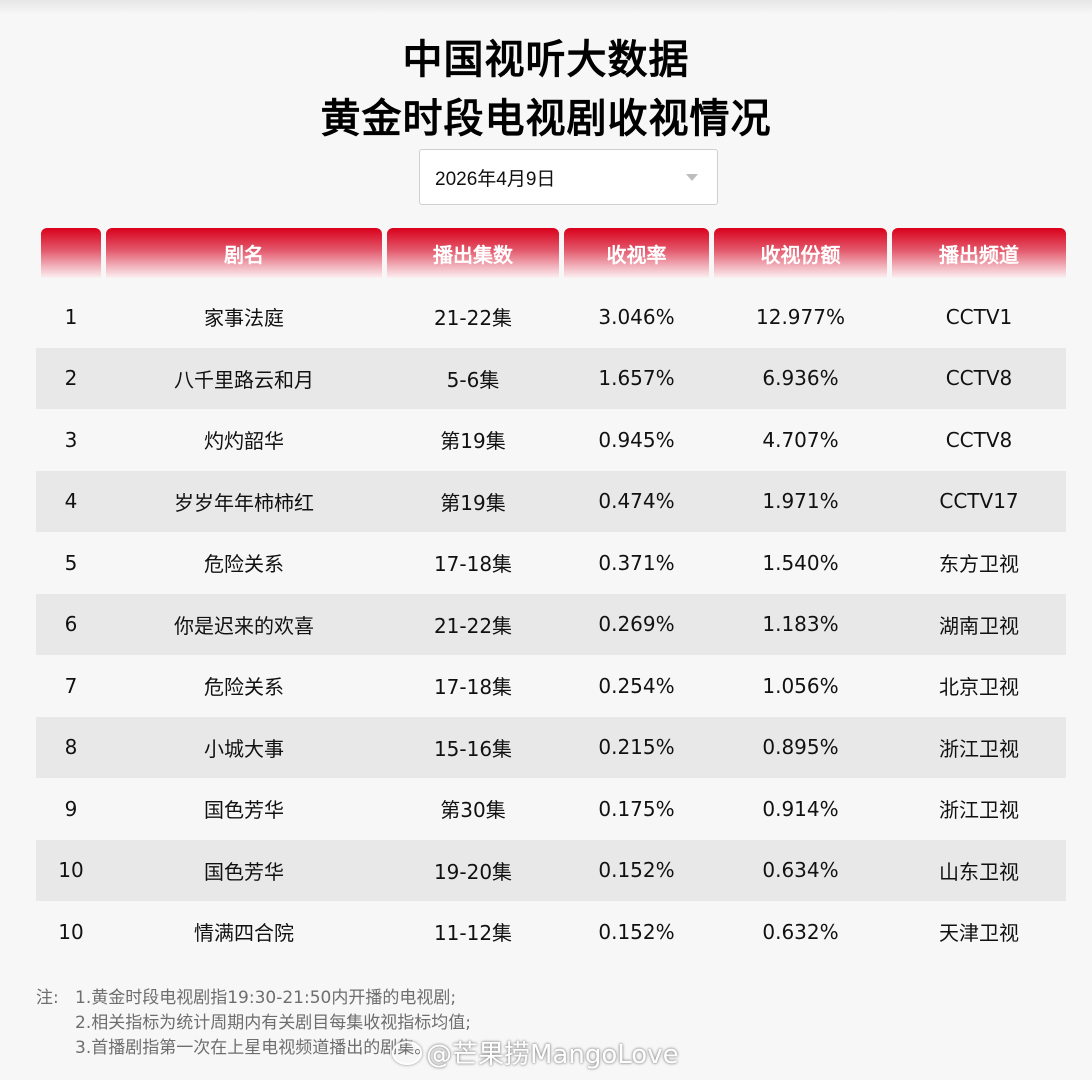  What do you see at coordinates (979, 501) in the screenshot?
I see `cell-channel: CCTV17` at bounding box center [979, 501].